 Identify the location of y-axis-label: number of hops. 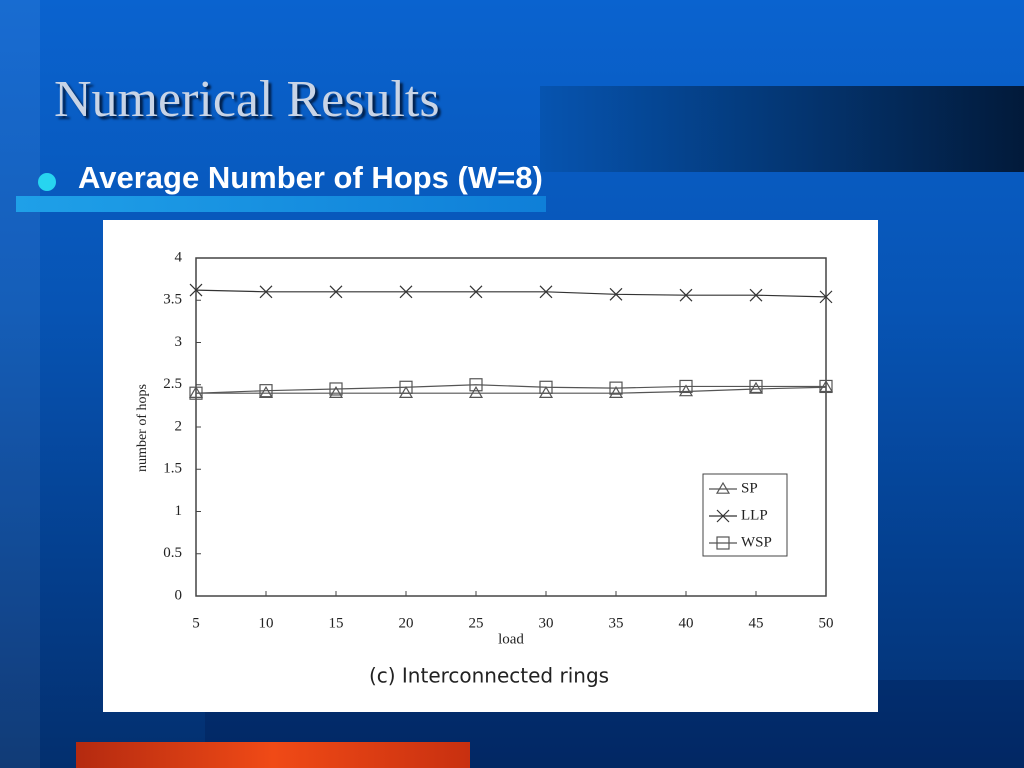
(142, 428).